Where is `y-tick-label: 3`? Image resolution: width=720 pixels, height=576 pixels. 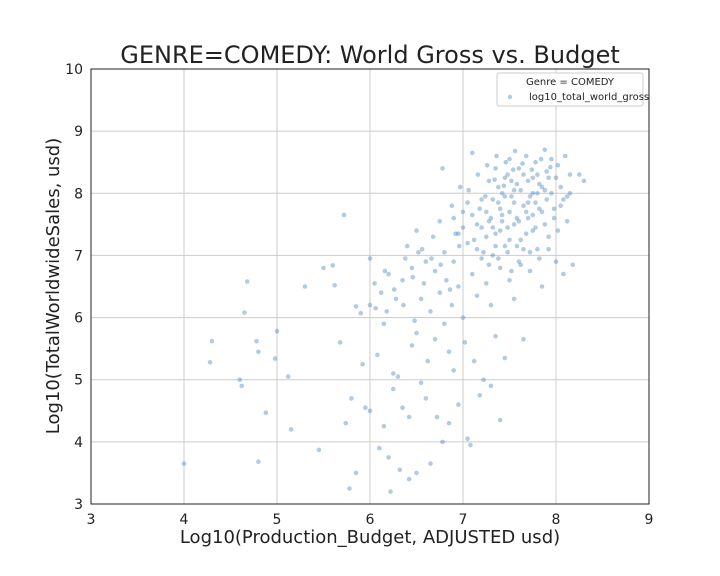
y-tick-label: 3 is located at coordinates (78, 505).